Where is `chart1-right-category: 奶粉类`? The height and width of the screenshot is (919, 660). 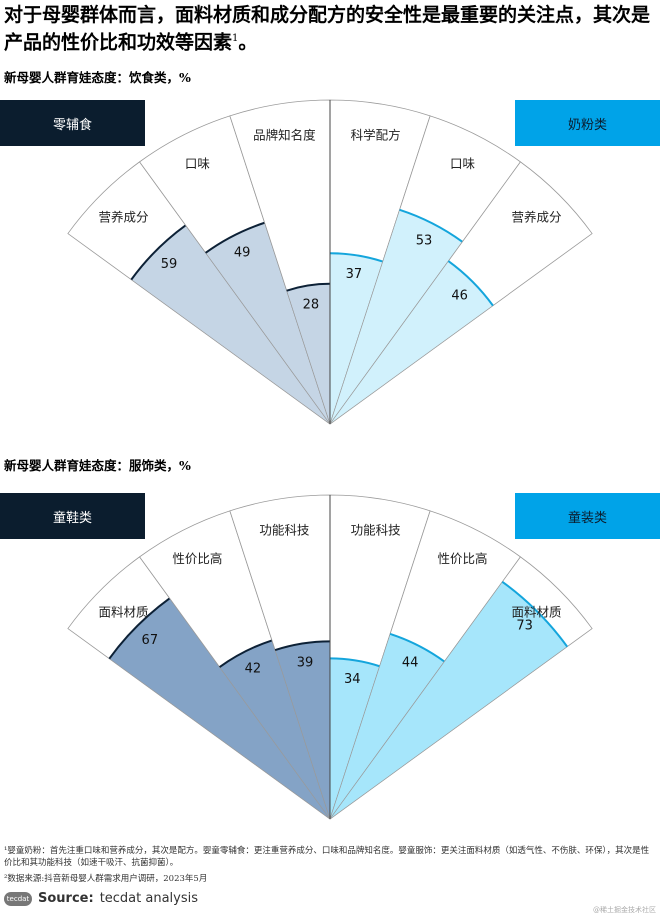
chart1-right-category: 奶粉类 is located at coordinates (587, 123).